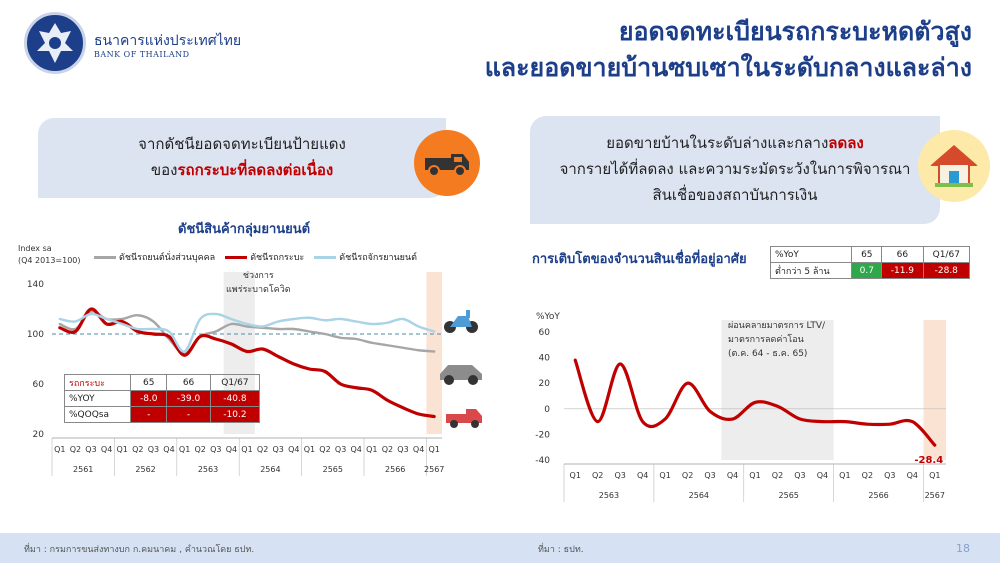 The image size is (1000, 563). Describe the element at coordinates (867, 254) in the screenshot. I see `housing-table-header-65: 65` at that location.